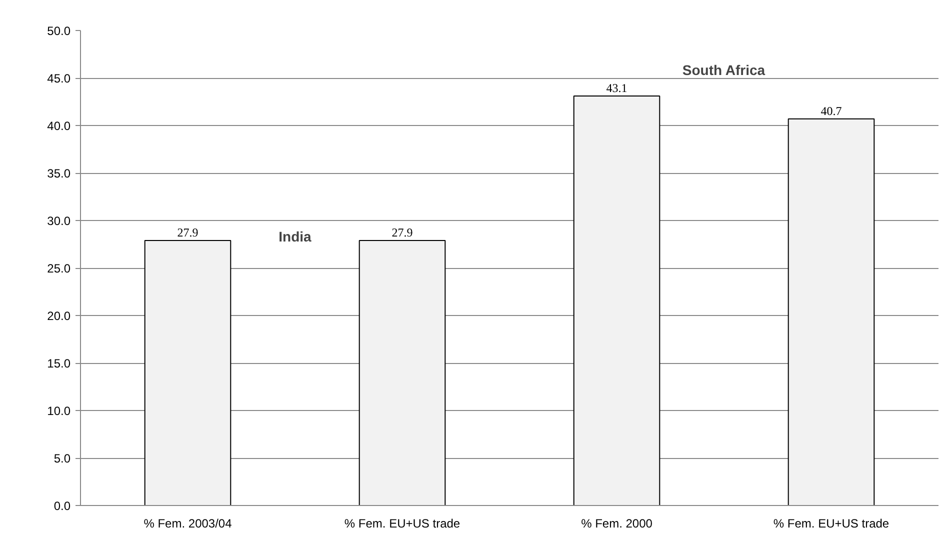 This screenshot has height=547, width=952. Describe the element at coordinates (59, 126) in the screenshot. I see `y-tick-label: 40.0` at that location.